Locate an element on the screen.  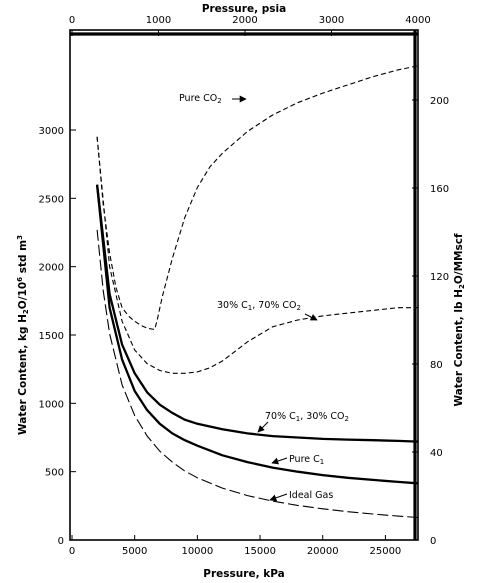
y2-axis-title: Water Content, lb H2O/MMscf is located at coordinates (459, 320).